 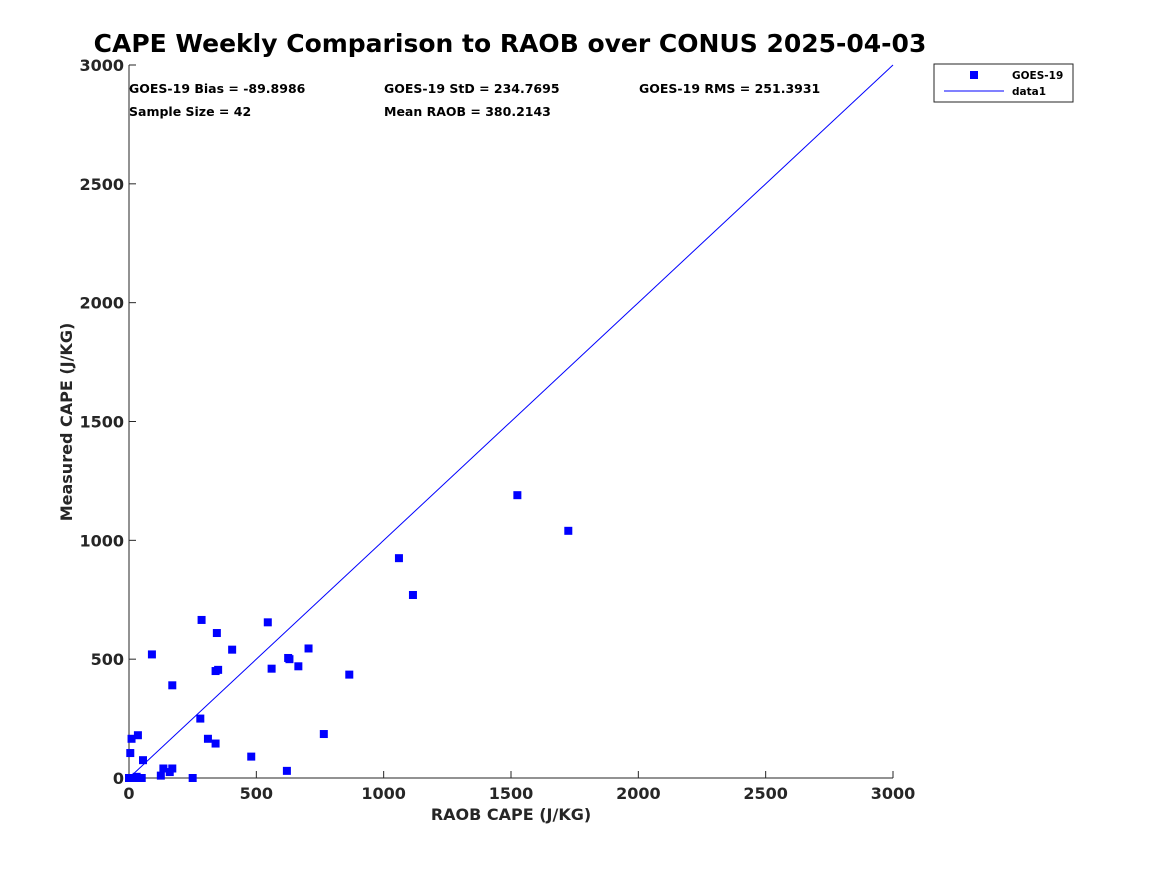 What do you see at coordinates (66, 422) in the screenshot?
I see `y-axis-label: Measured CAPE (J/KG)` at bounding box center [66, 422].